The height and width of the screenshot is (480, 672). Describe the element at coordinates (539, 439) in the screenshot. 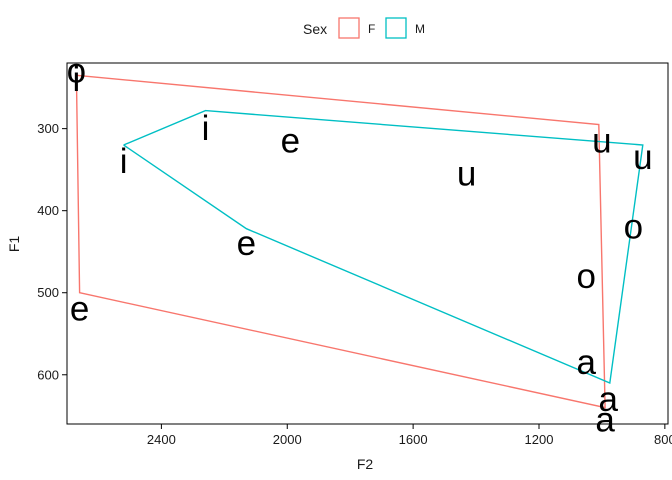

I see `x-tick-label: 1200` at that location.